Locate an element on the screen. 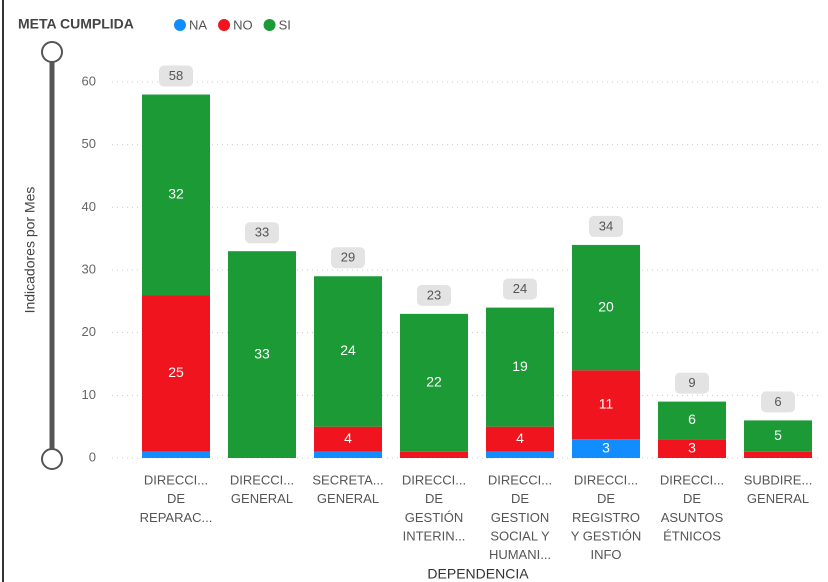 This screenshot has height=582, width=828. y-tick-label: 10 is located at coordinates (89, 394).